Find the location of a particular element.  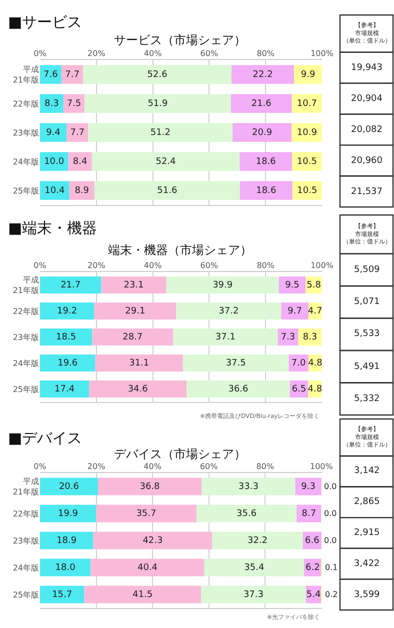

text: 5,071 is located at coordinates (367, 302).